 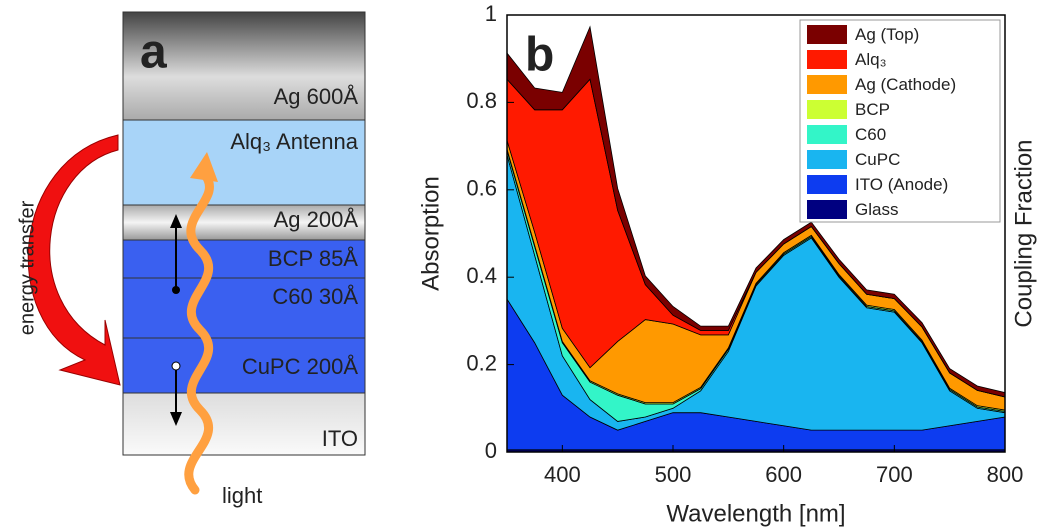 I want to click on hole, so click(x=176, y=366).